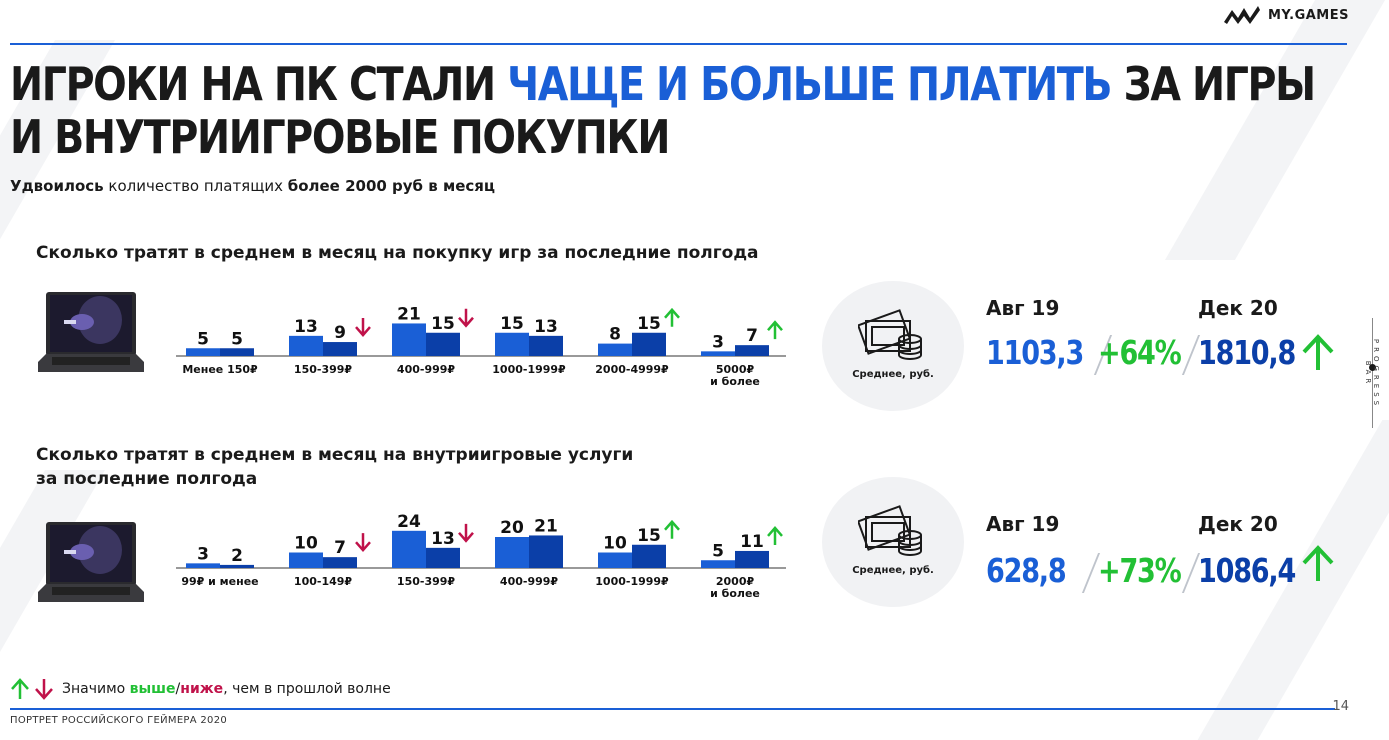 This screenshot has width=1389, height=740. Describe the element at coordinates (323, 581) in the screenshot. I see `category-label: 100-149₽` at that location.